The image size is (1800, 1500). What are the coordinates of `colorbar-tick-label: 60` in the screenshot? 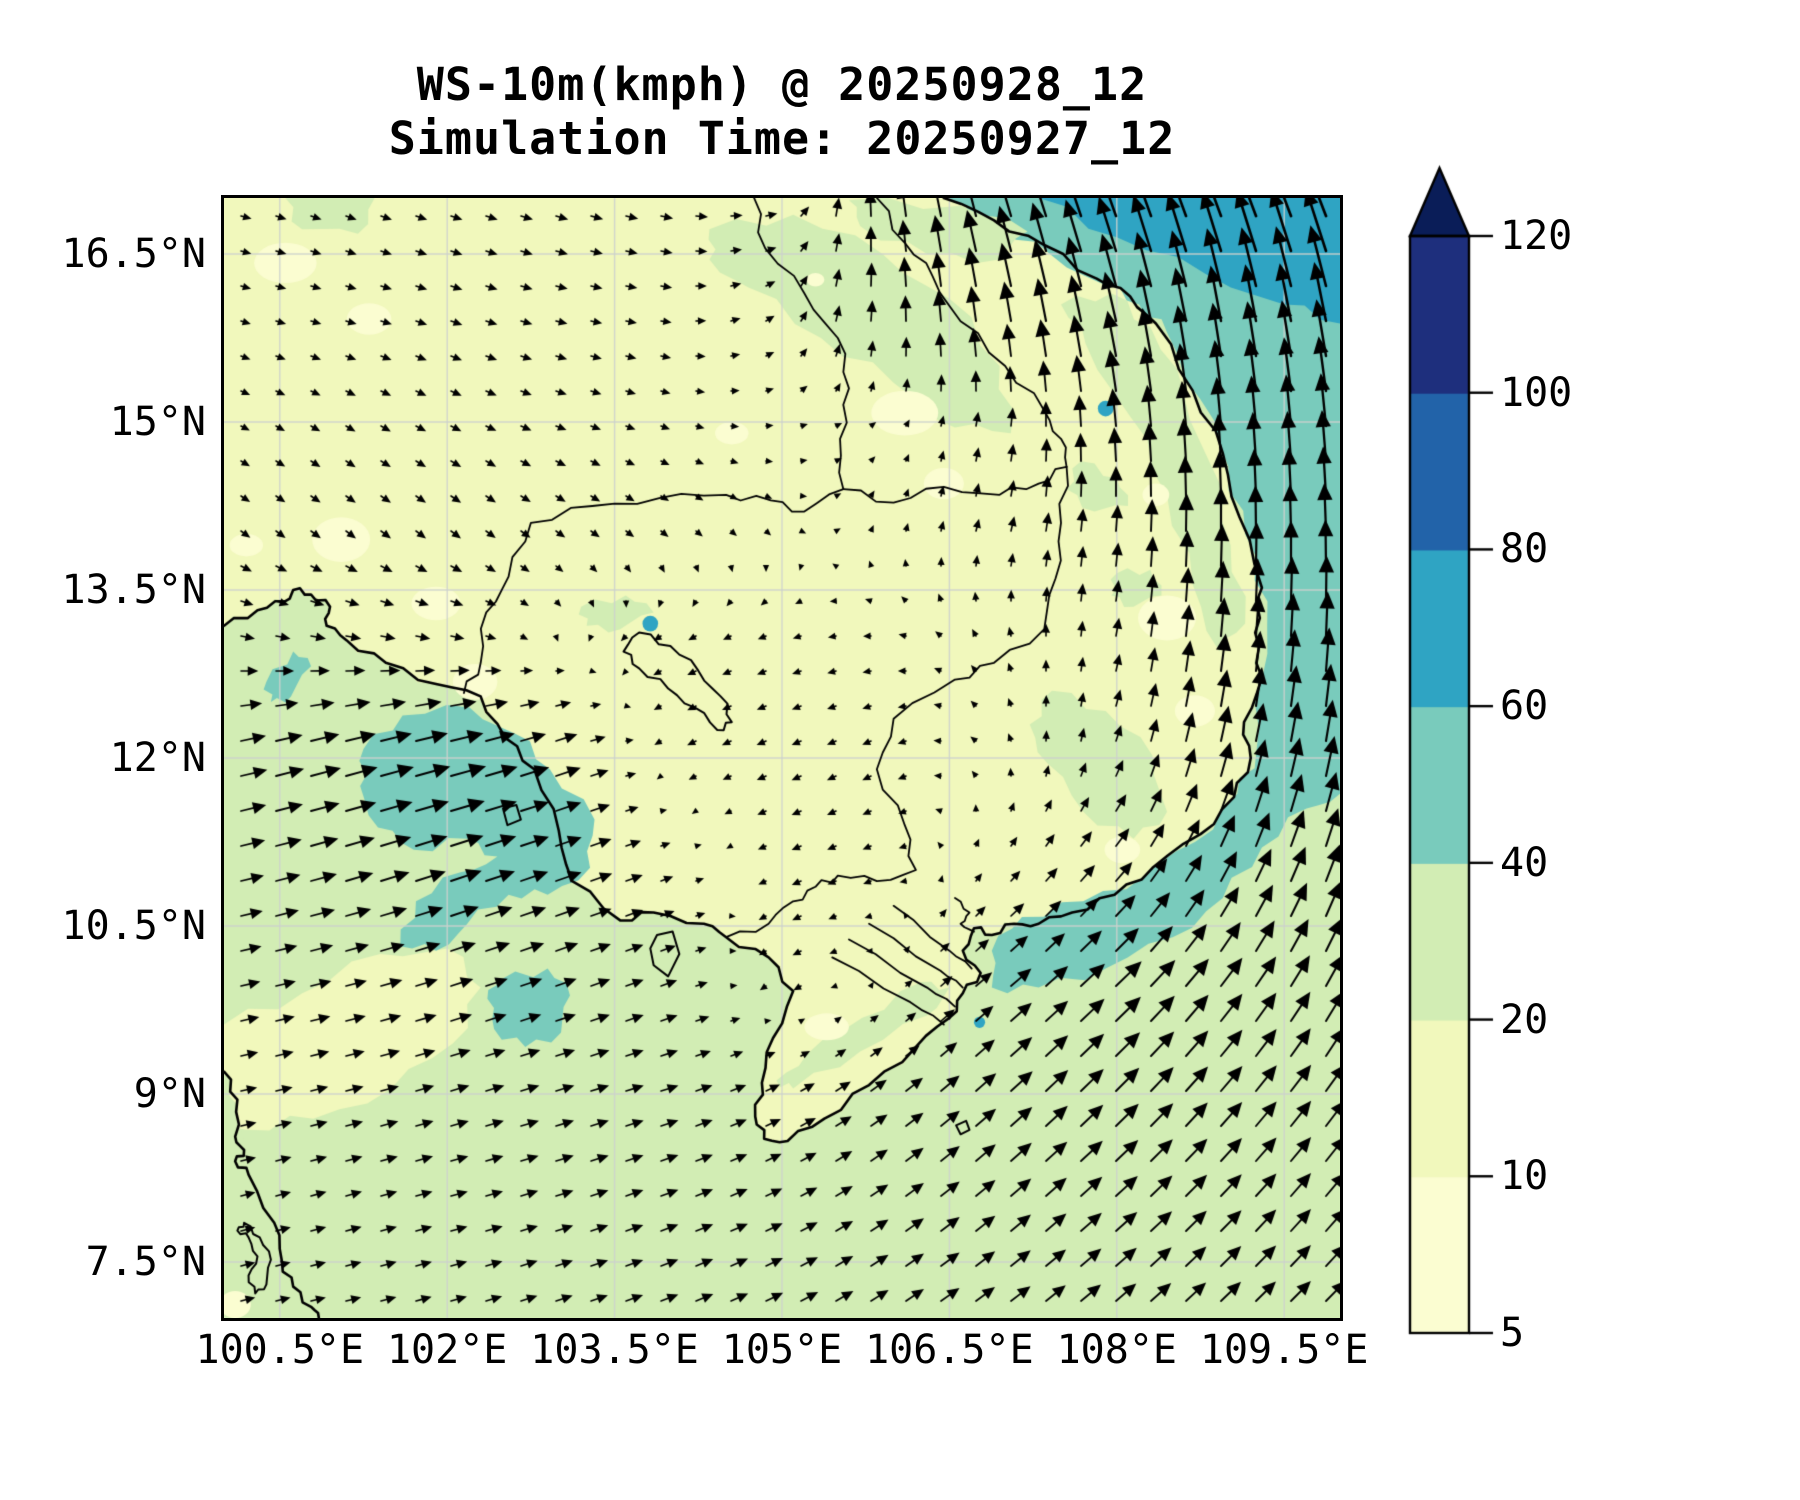 It's located at (1524, 706).